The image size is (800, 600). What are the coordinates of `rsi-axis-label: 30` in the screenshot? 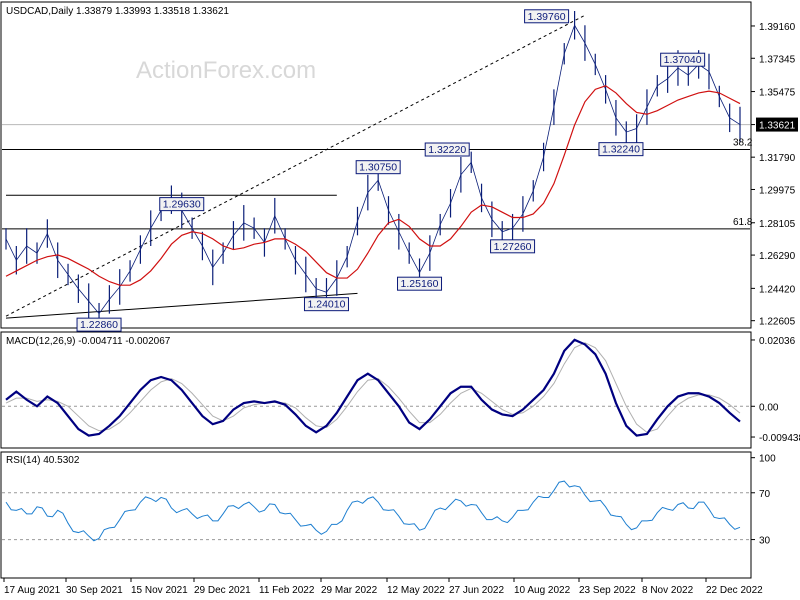 It's located at (765, 541).